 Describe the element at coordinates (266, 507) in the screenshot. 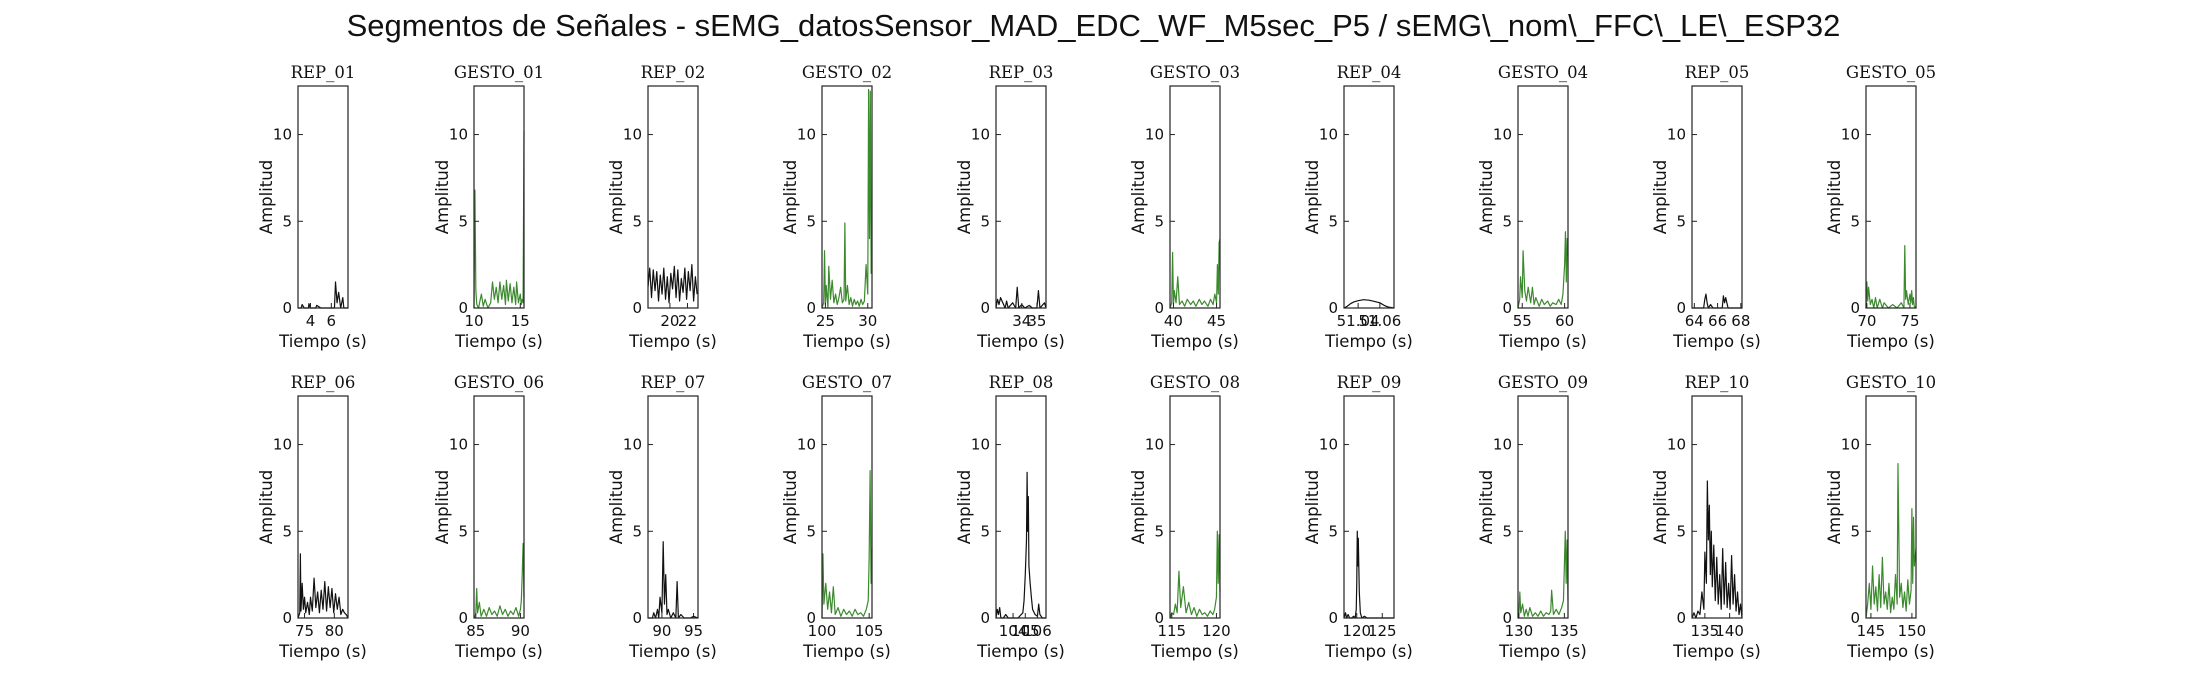

I see `y-axis-label-rep-06: Amplitud` at that location.